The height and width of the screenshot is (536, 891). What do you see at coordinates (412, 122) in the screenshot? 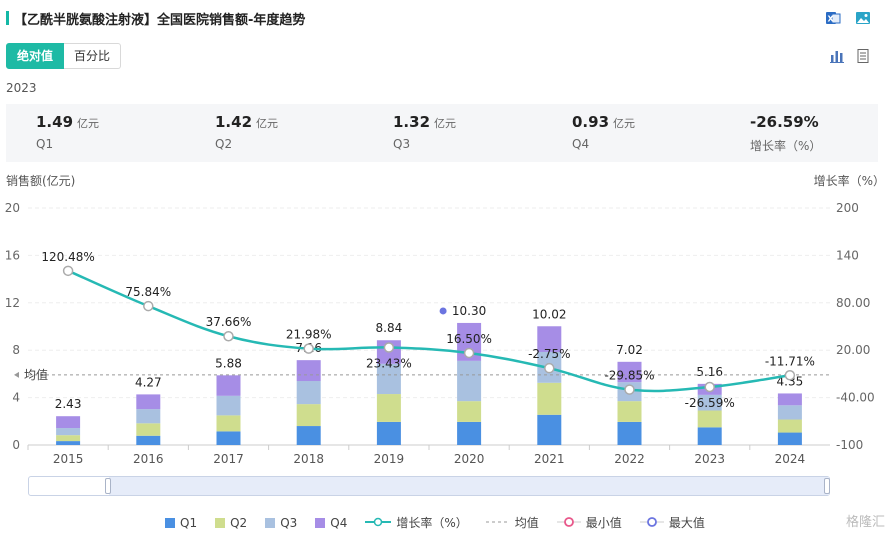
I see `summary-value: 1.32` at bounding box center [412, 122].